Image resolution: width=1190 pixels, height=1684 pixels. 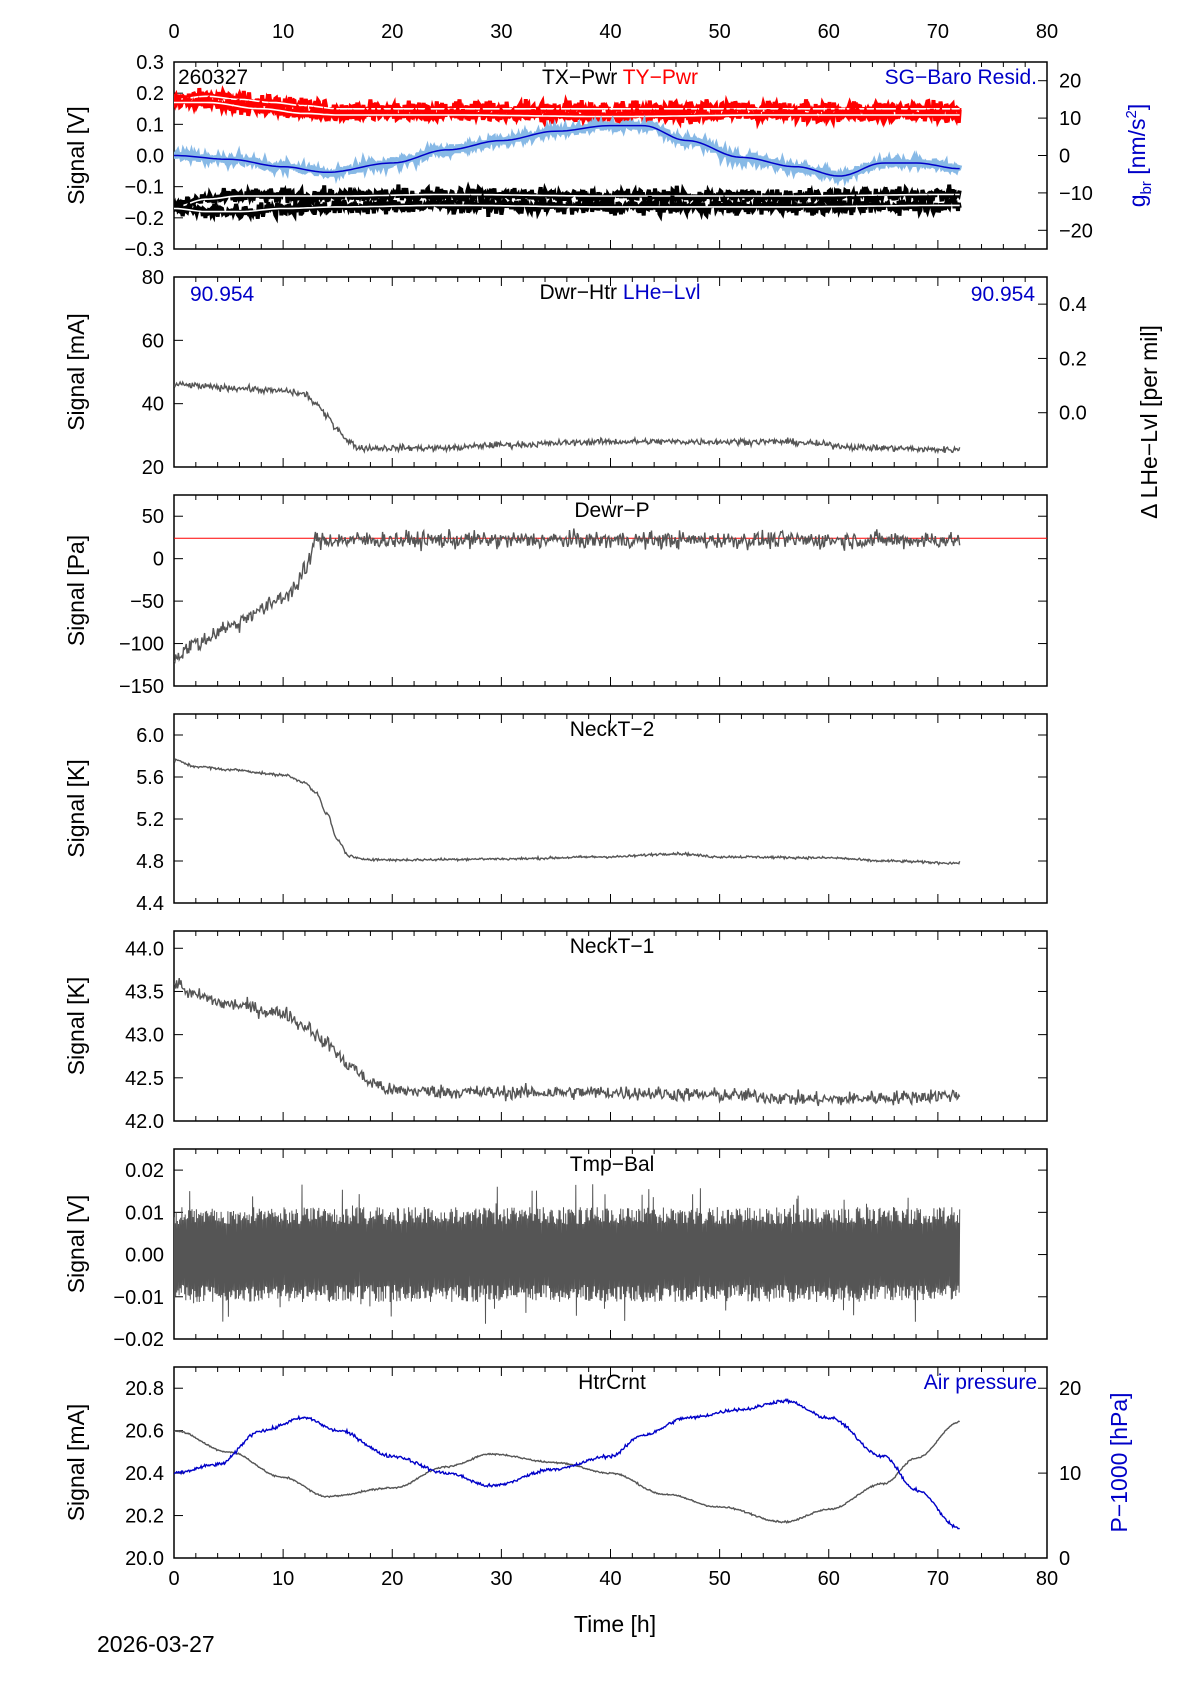 What do you see at coordinates (283, 1579) in the screenshot?
I see `bottom-x-tick-label: 10` at bounding box center [283, 1579].